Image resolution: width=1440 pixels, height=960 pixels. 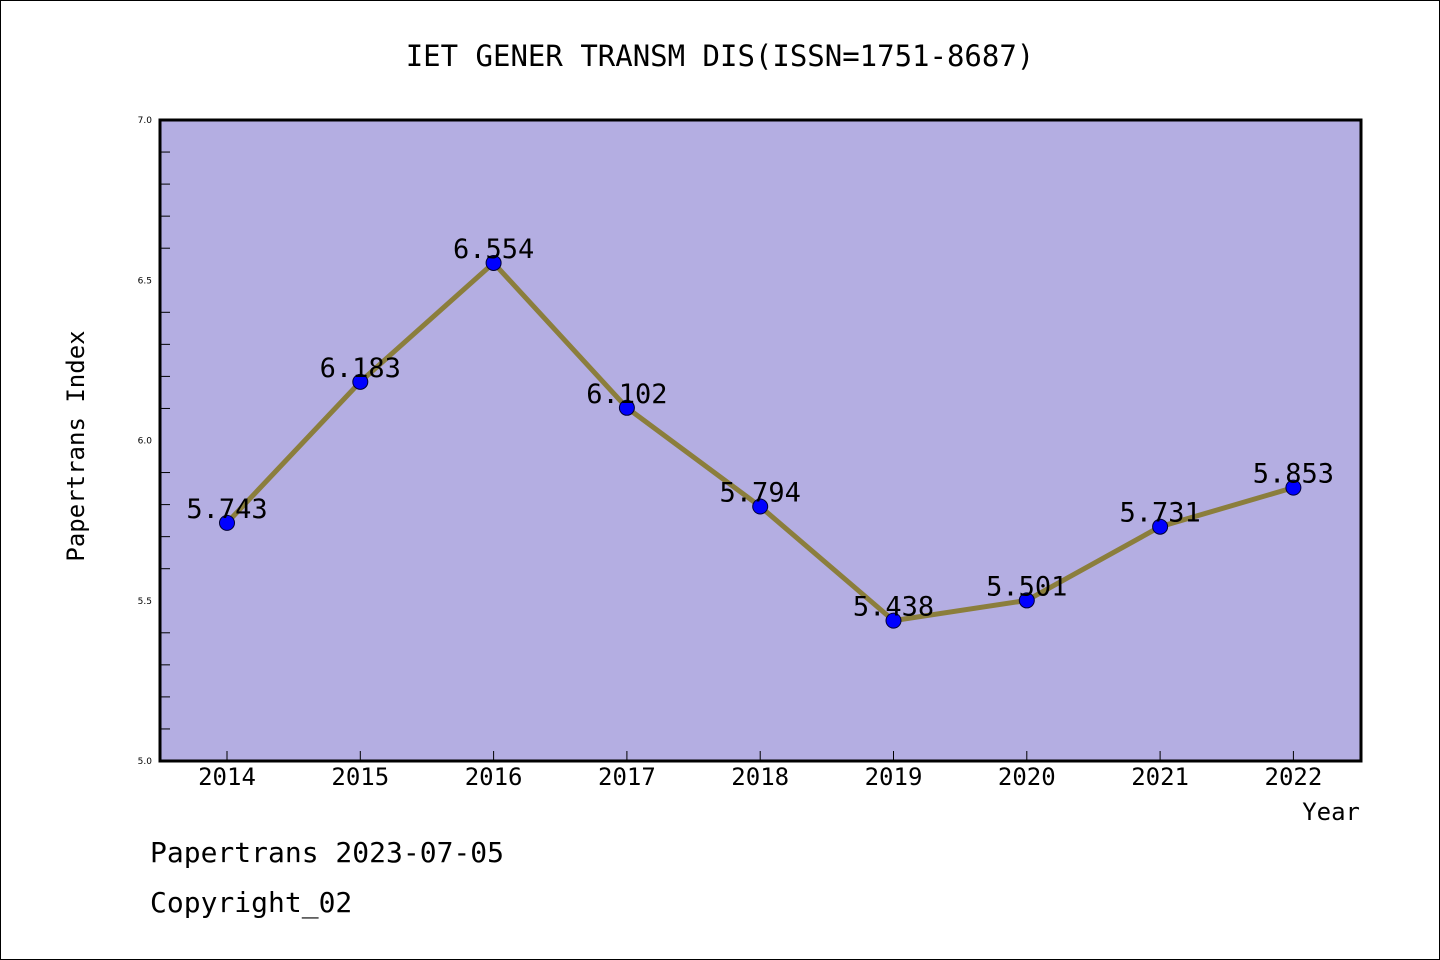 What do you see at coordinates (1331, 812) in the screenshot?
I see `x-axis-label: Year` at bounding box center [1331, 812].